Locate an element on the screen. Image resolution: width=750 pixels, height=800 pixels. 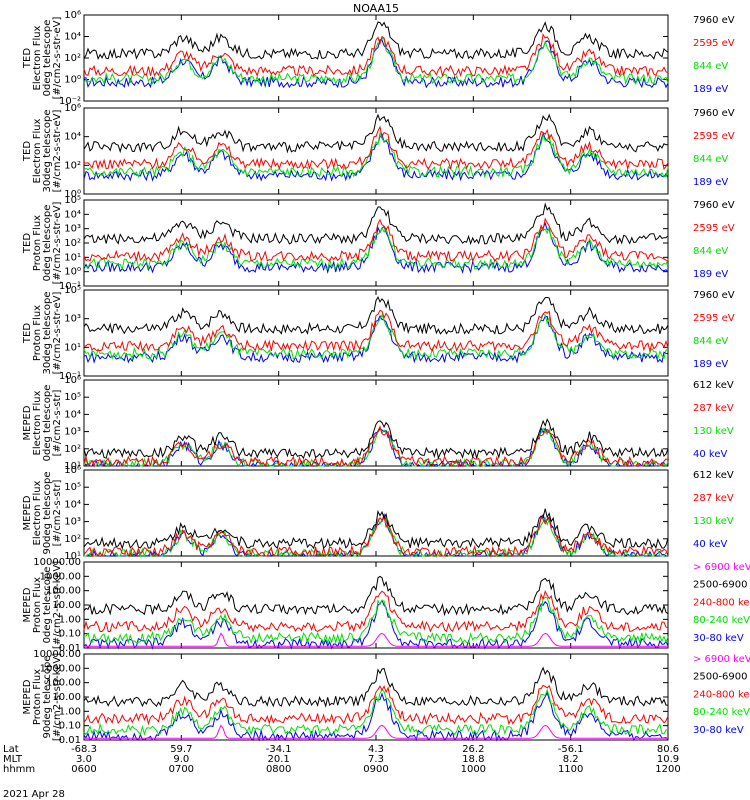
legend-entry: 240-800 ke is located at coordinates (721, 602).